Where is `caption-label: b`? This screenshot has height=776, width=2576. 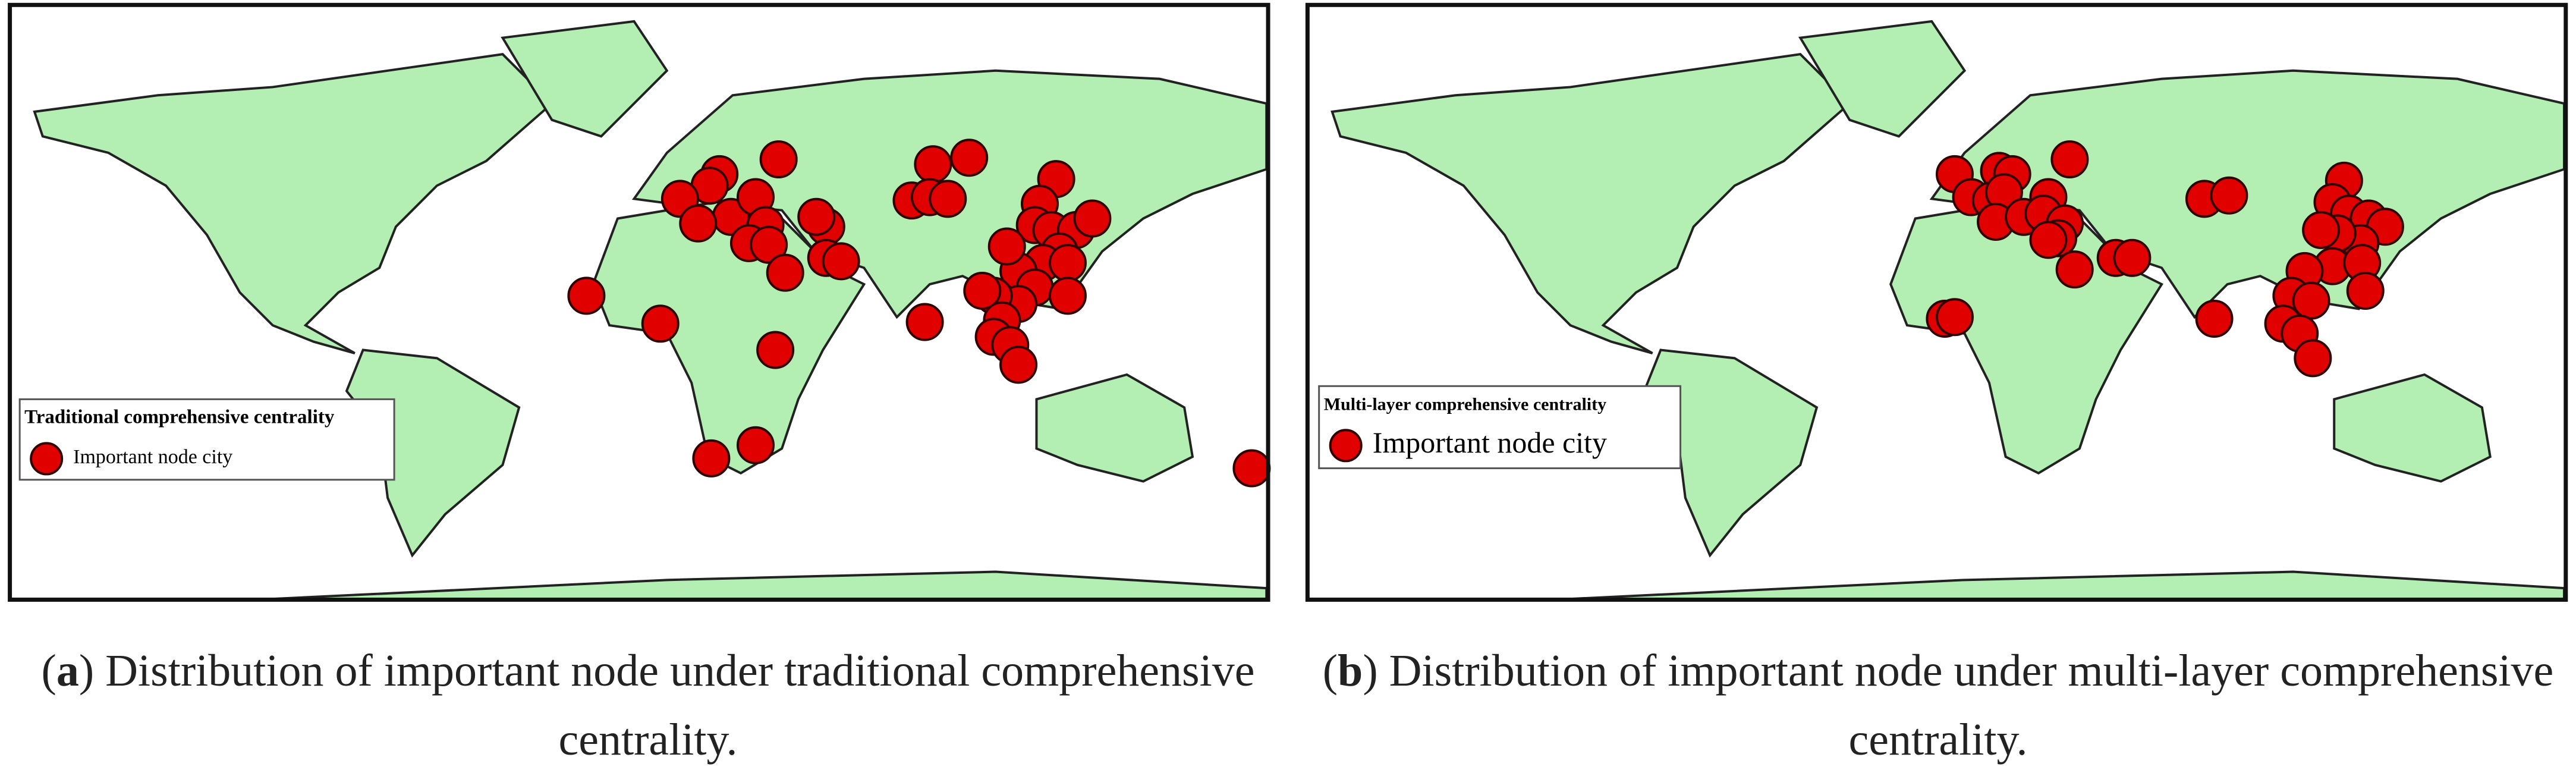
caption-label: b is located at coordinates (1350, 671).